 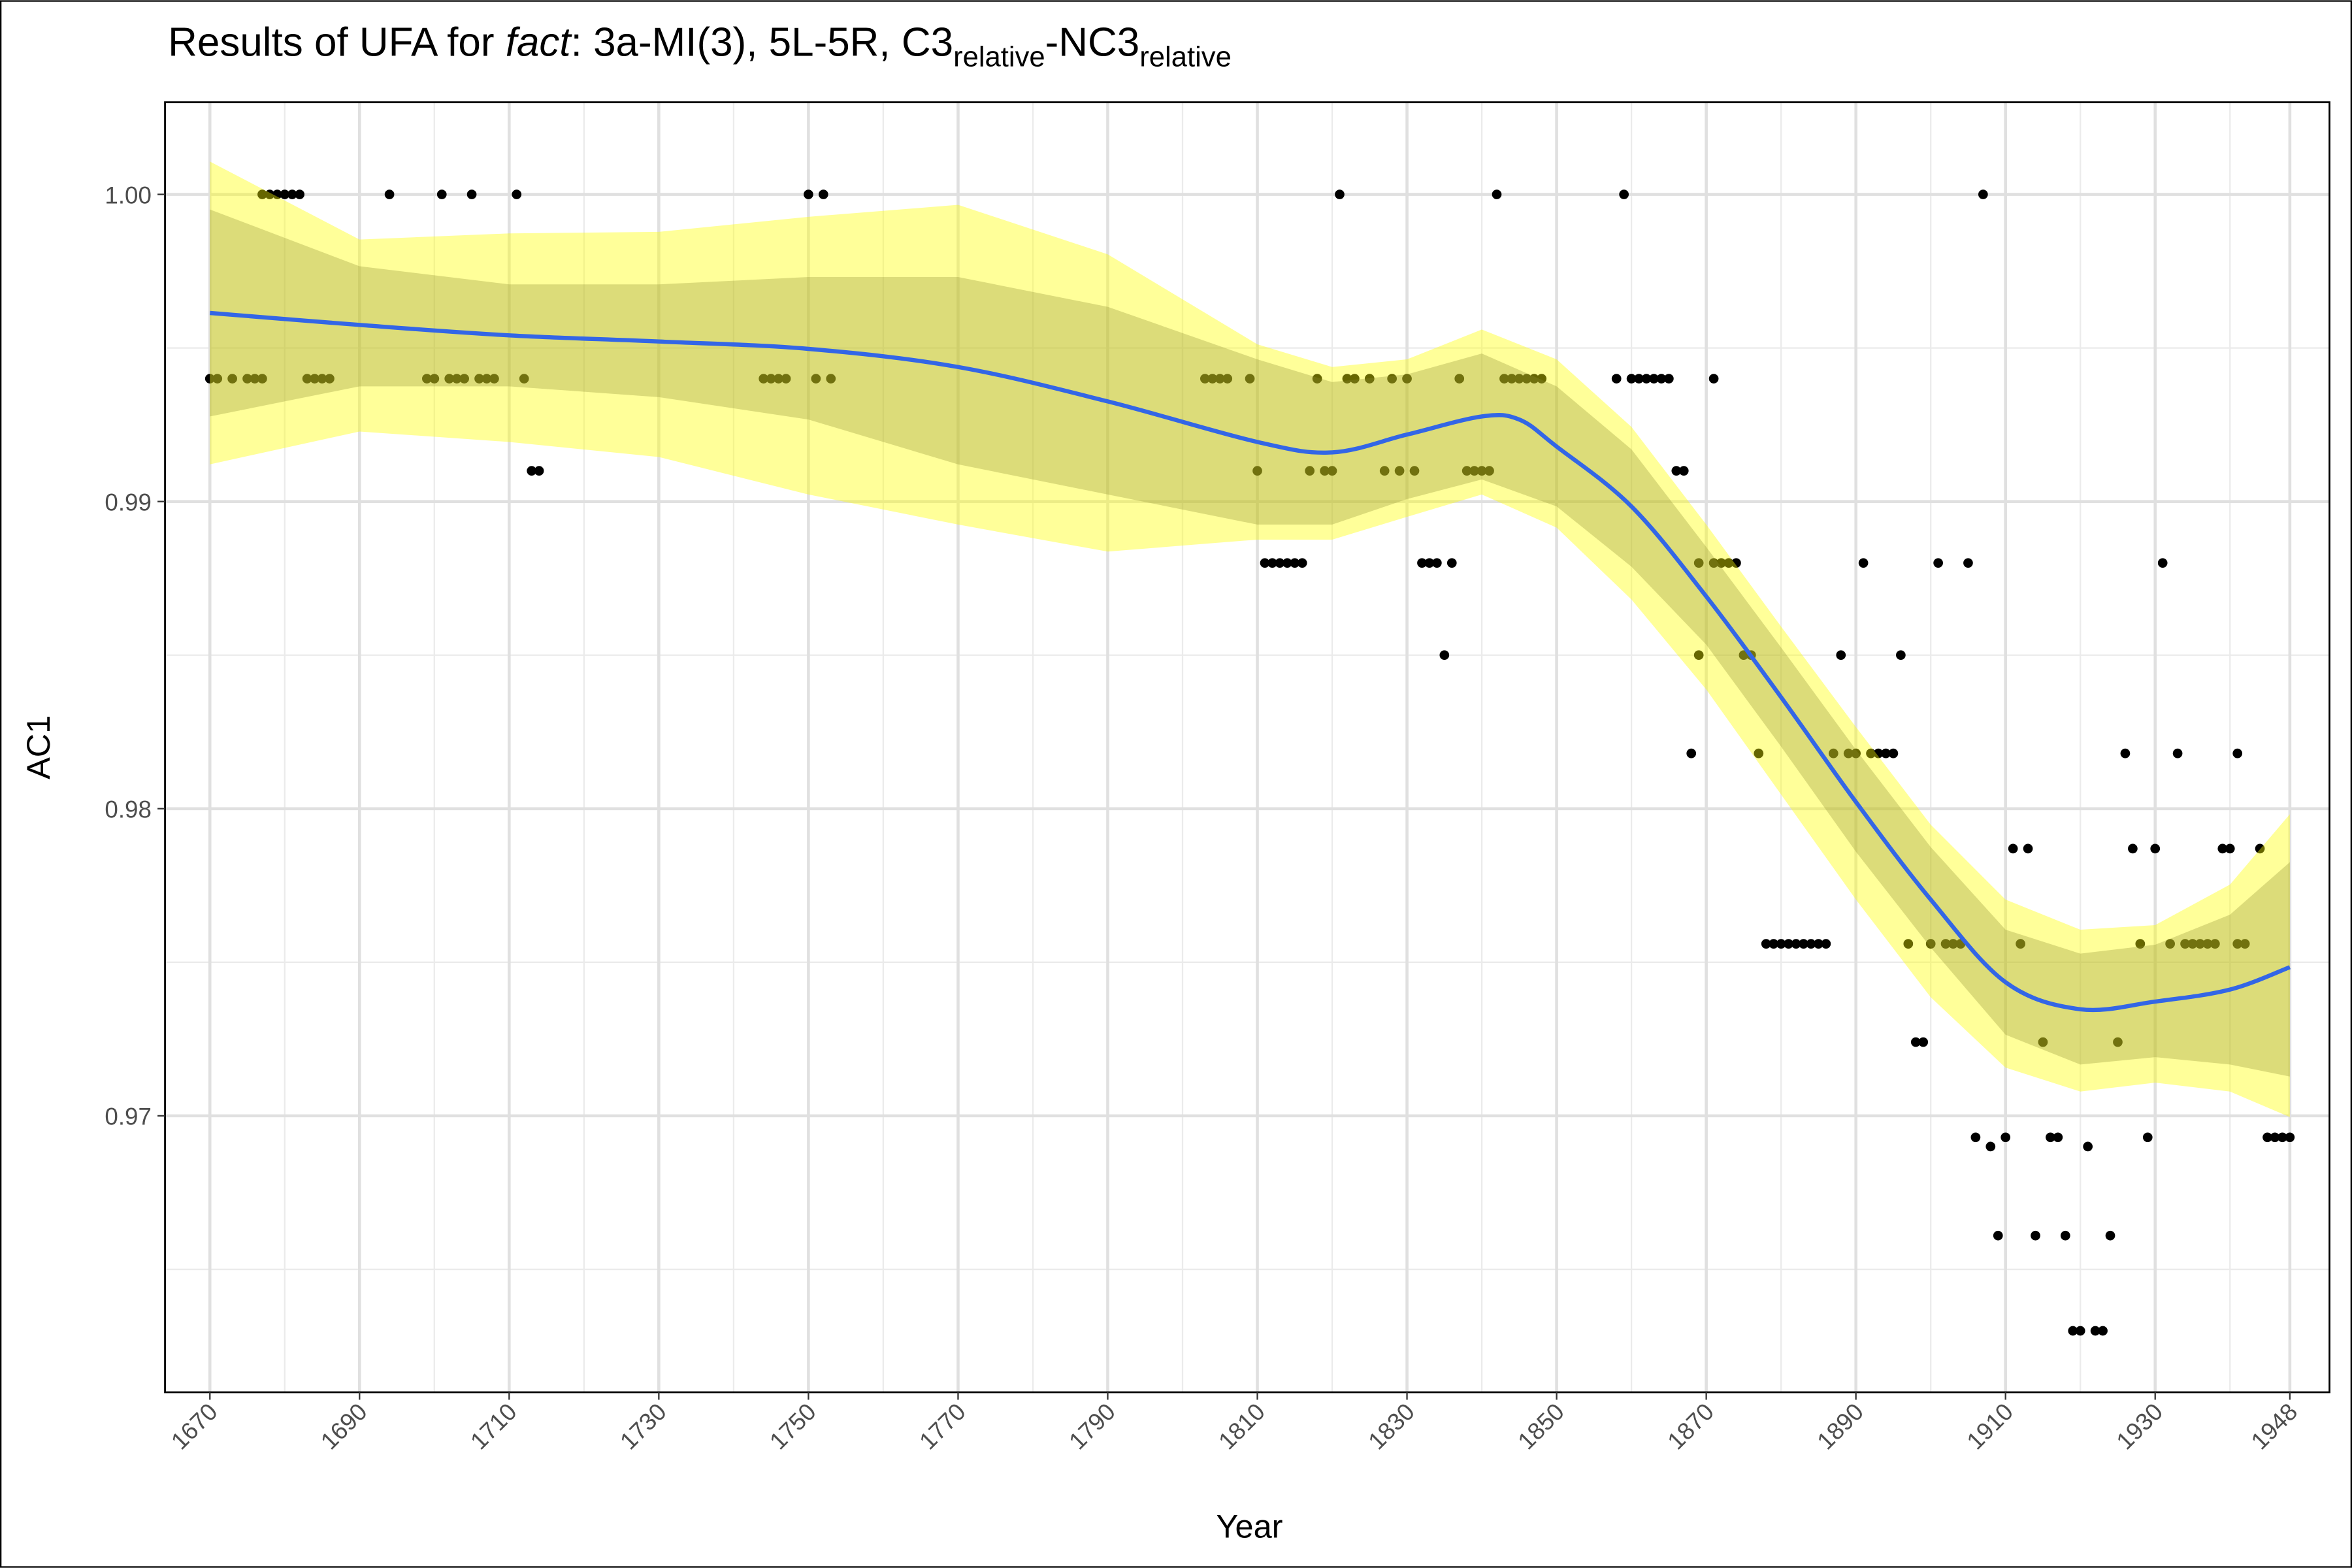 I want to click on y-tick-label: 0.98, so click(x=128, y=809).